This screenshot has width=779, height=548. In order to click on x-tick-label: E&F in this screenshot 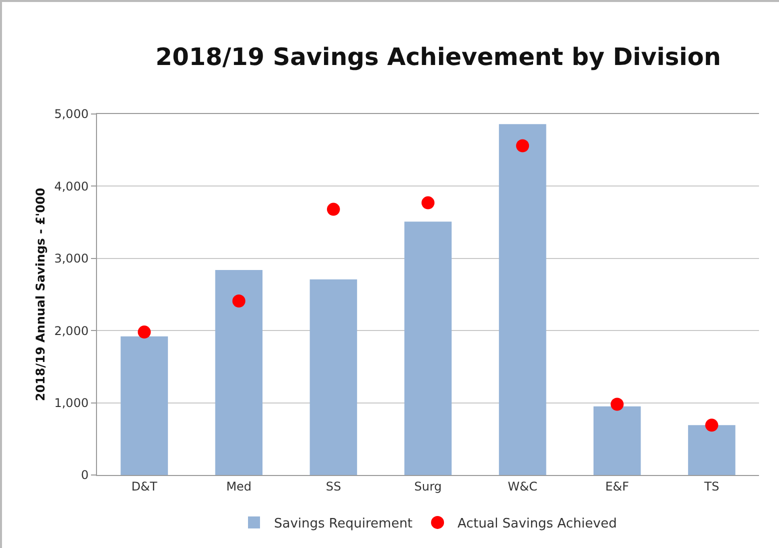, I will do `click(617, 486)`.